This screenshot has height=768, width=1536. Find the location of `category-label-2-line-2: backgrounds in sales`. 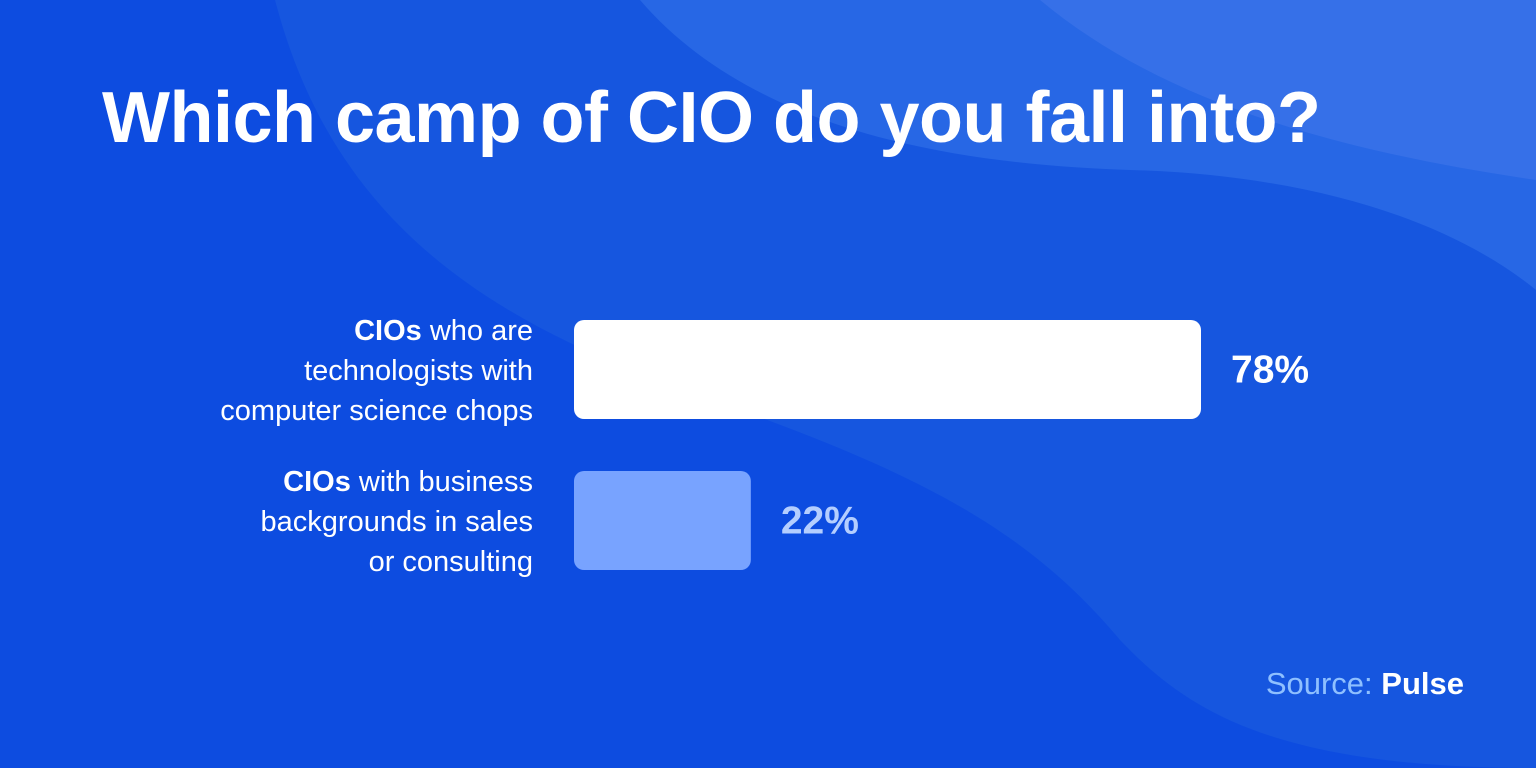

category-label-2-line-2: backgrounds in sales is located at coordinates (397, 522).